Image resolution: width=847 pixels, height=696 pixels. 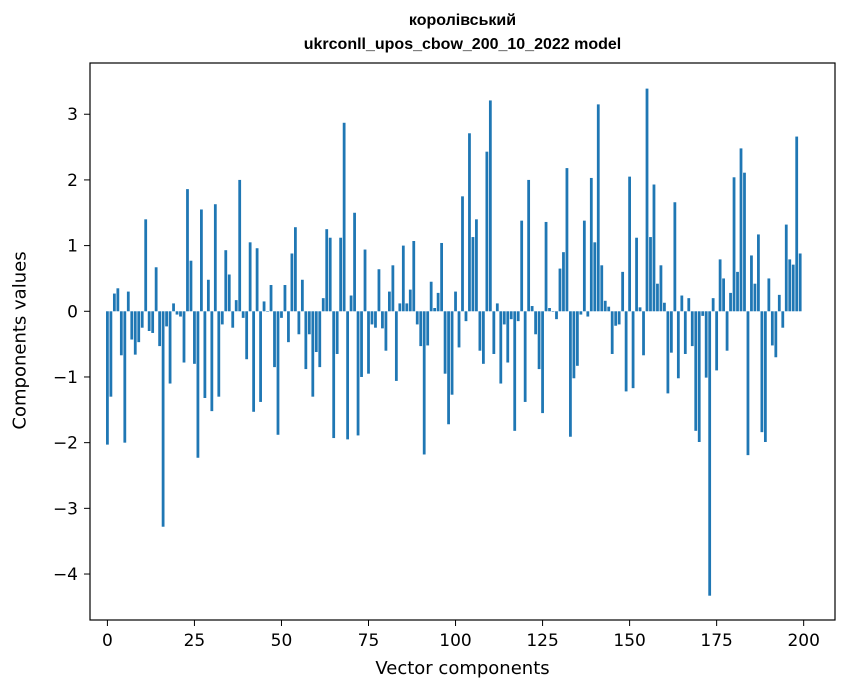 I want to click on y-tick-label: 2, so click(x=72, y=181).